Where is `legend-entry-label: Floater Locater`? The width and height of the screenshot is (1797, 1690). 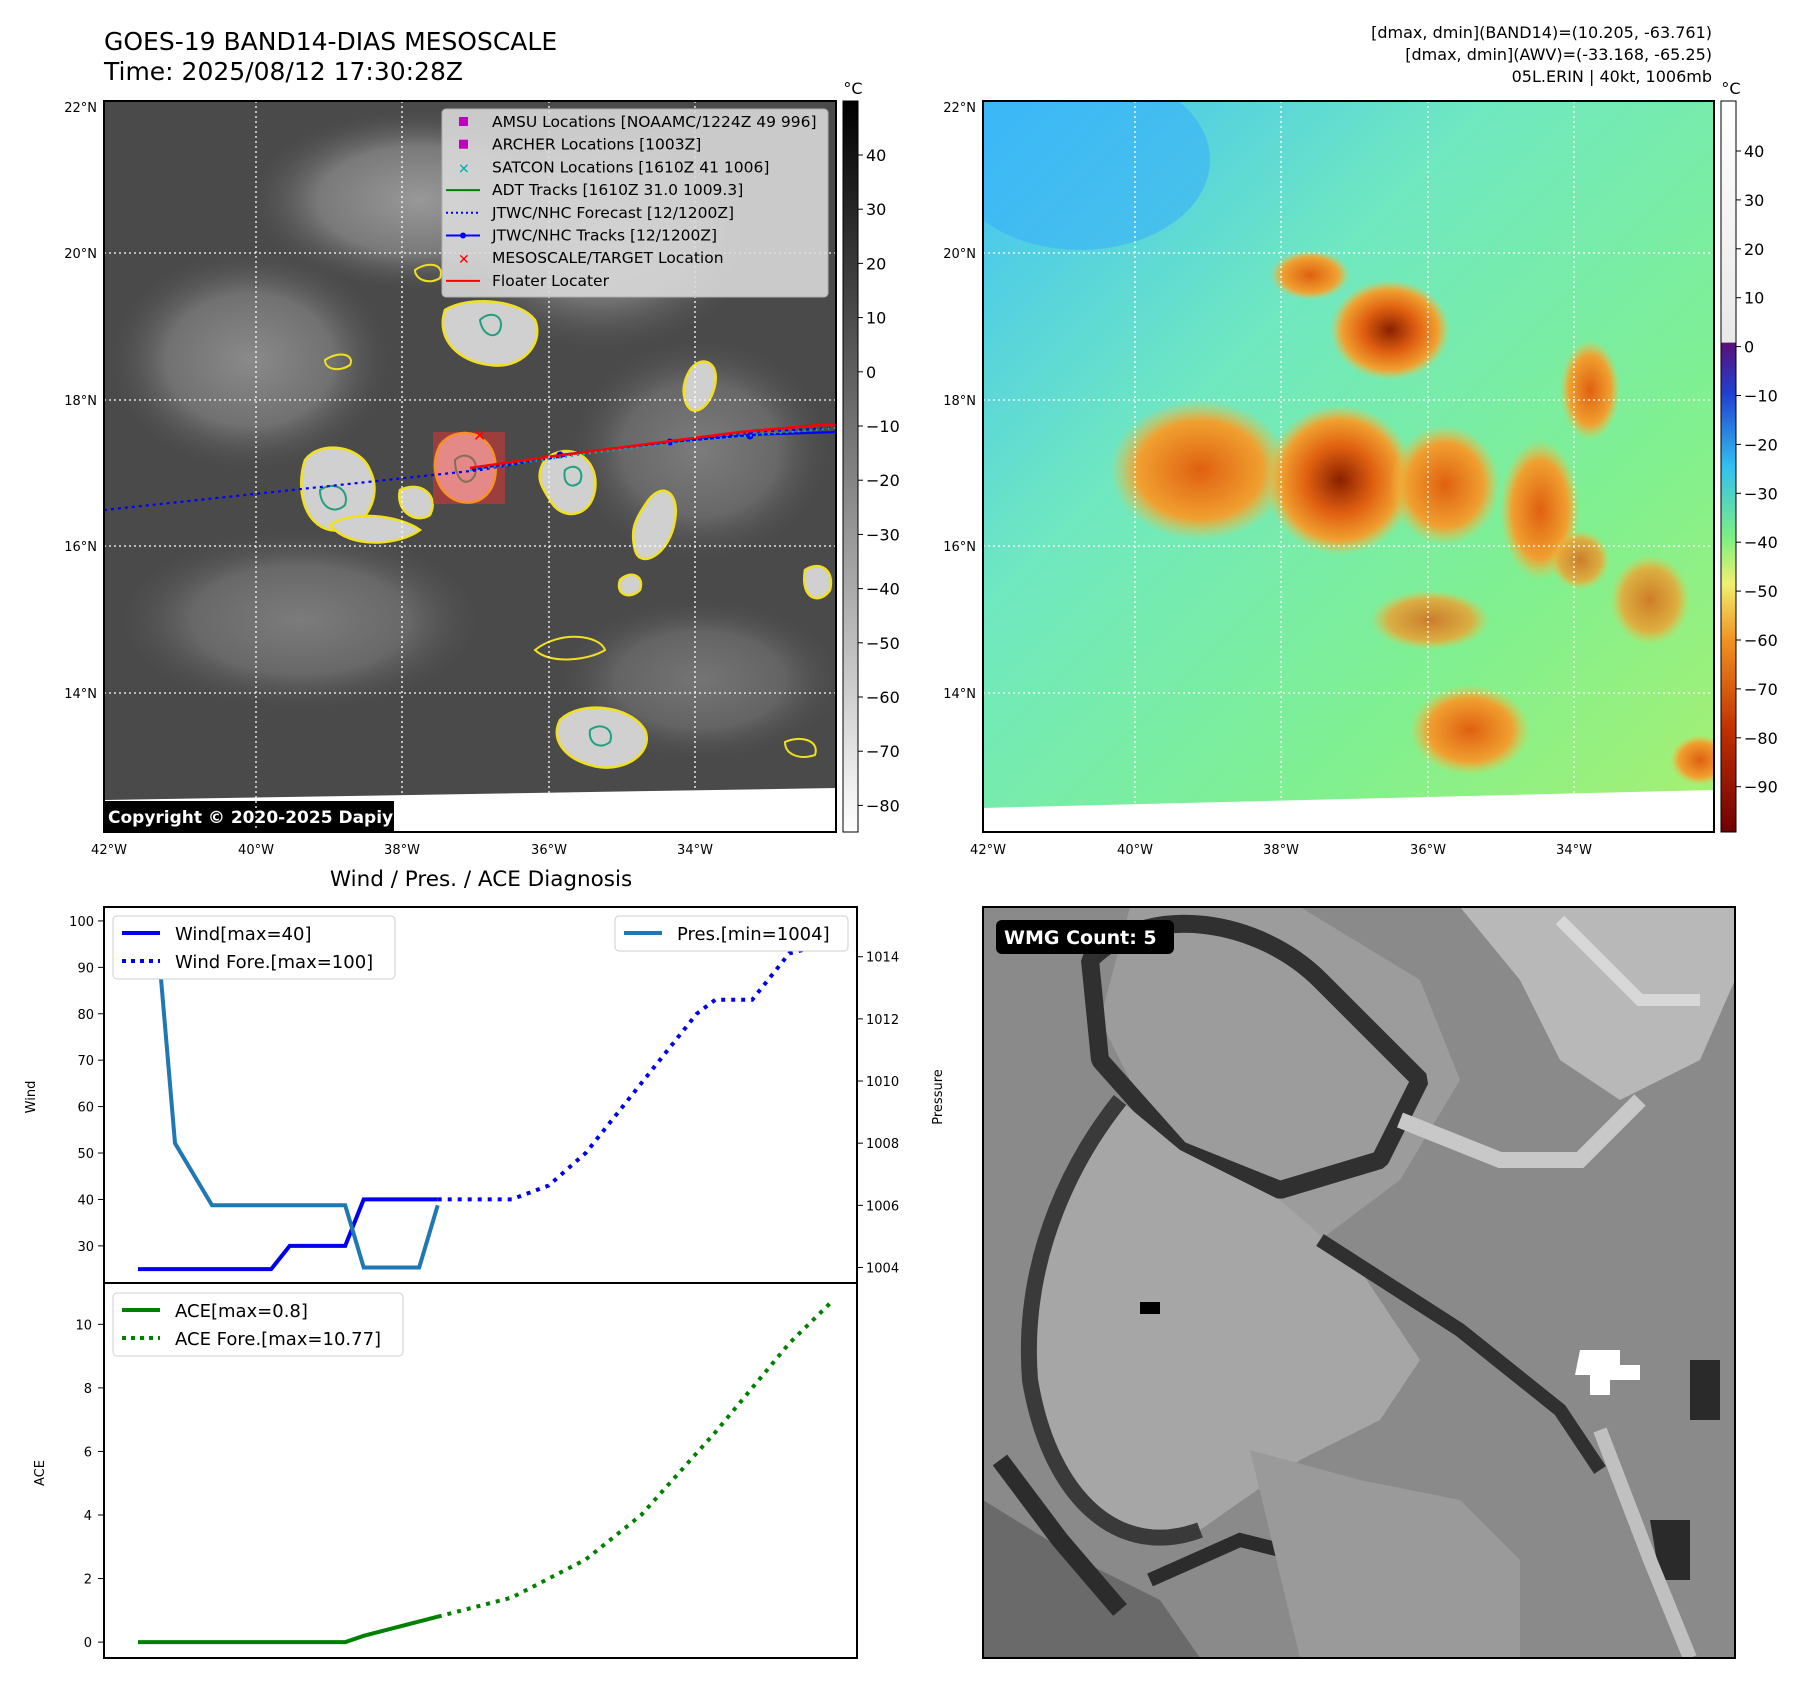
legend-entry-label: Floater Locater is located at coordinates (551, 281).